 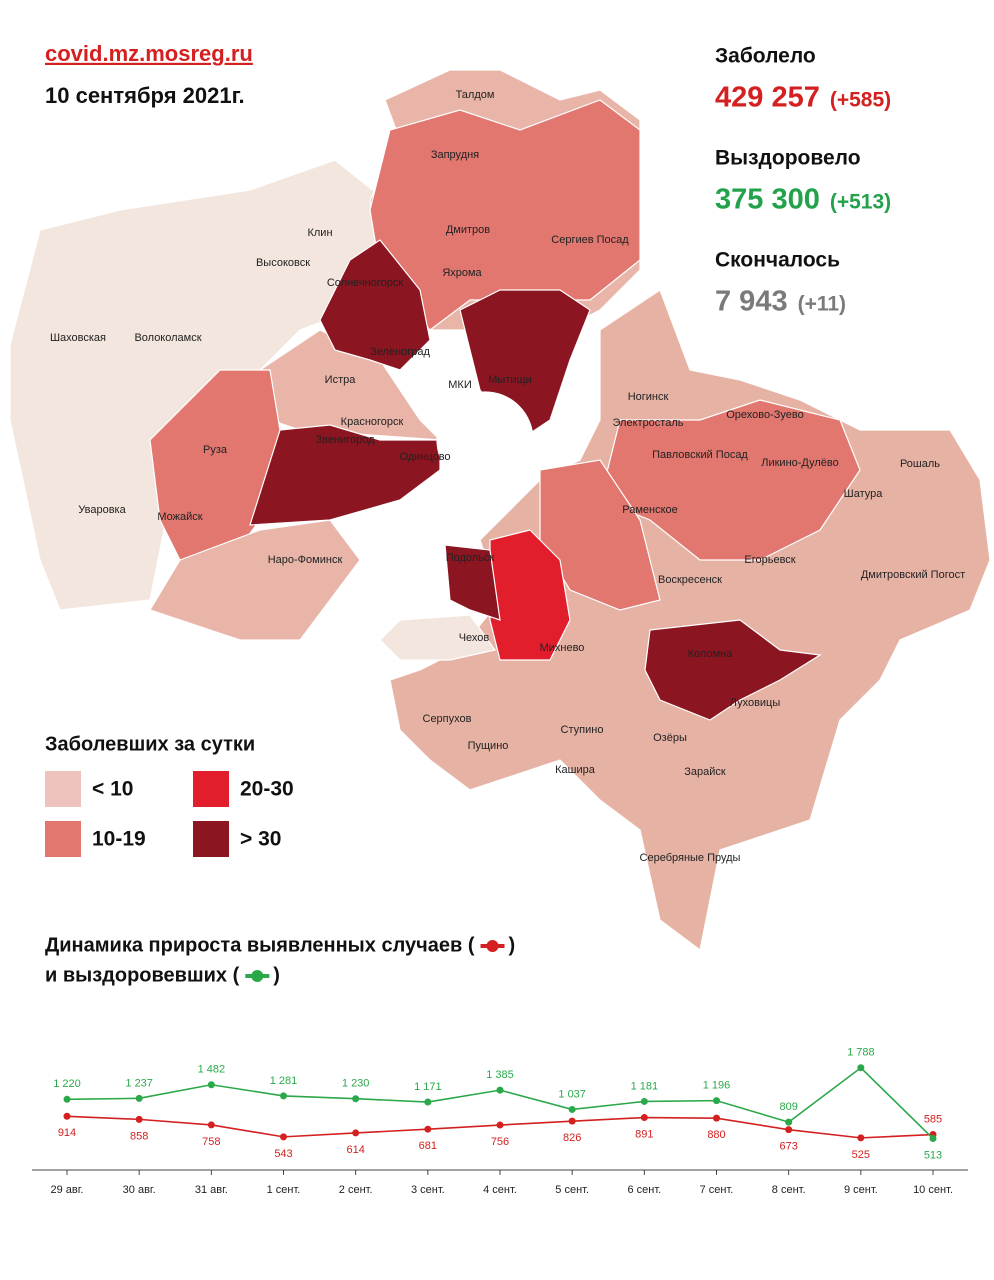 What do you see at coordinates (765, 415) in the screenshot?
I see `place-label: Орехово-Зуево` at bounding box center [765, 415].